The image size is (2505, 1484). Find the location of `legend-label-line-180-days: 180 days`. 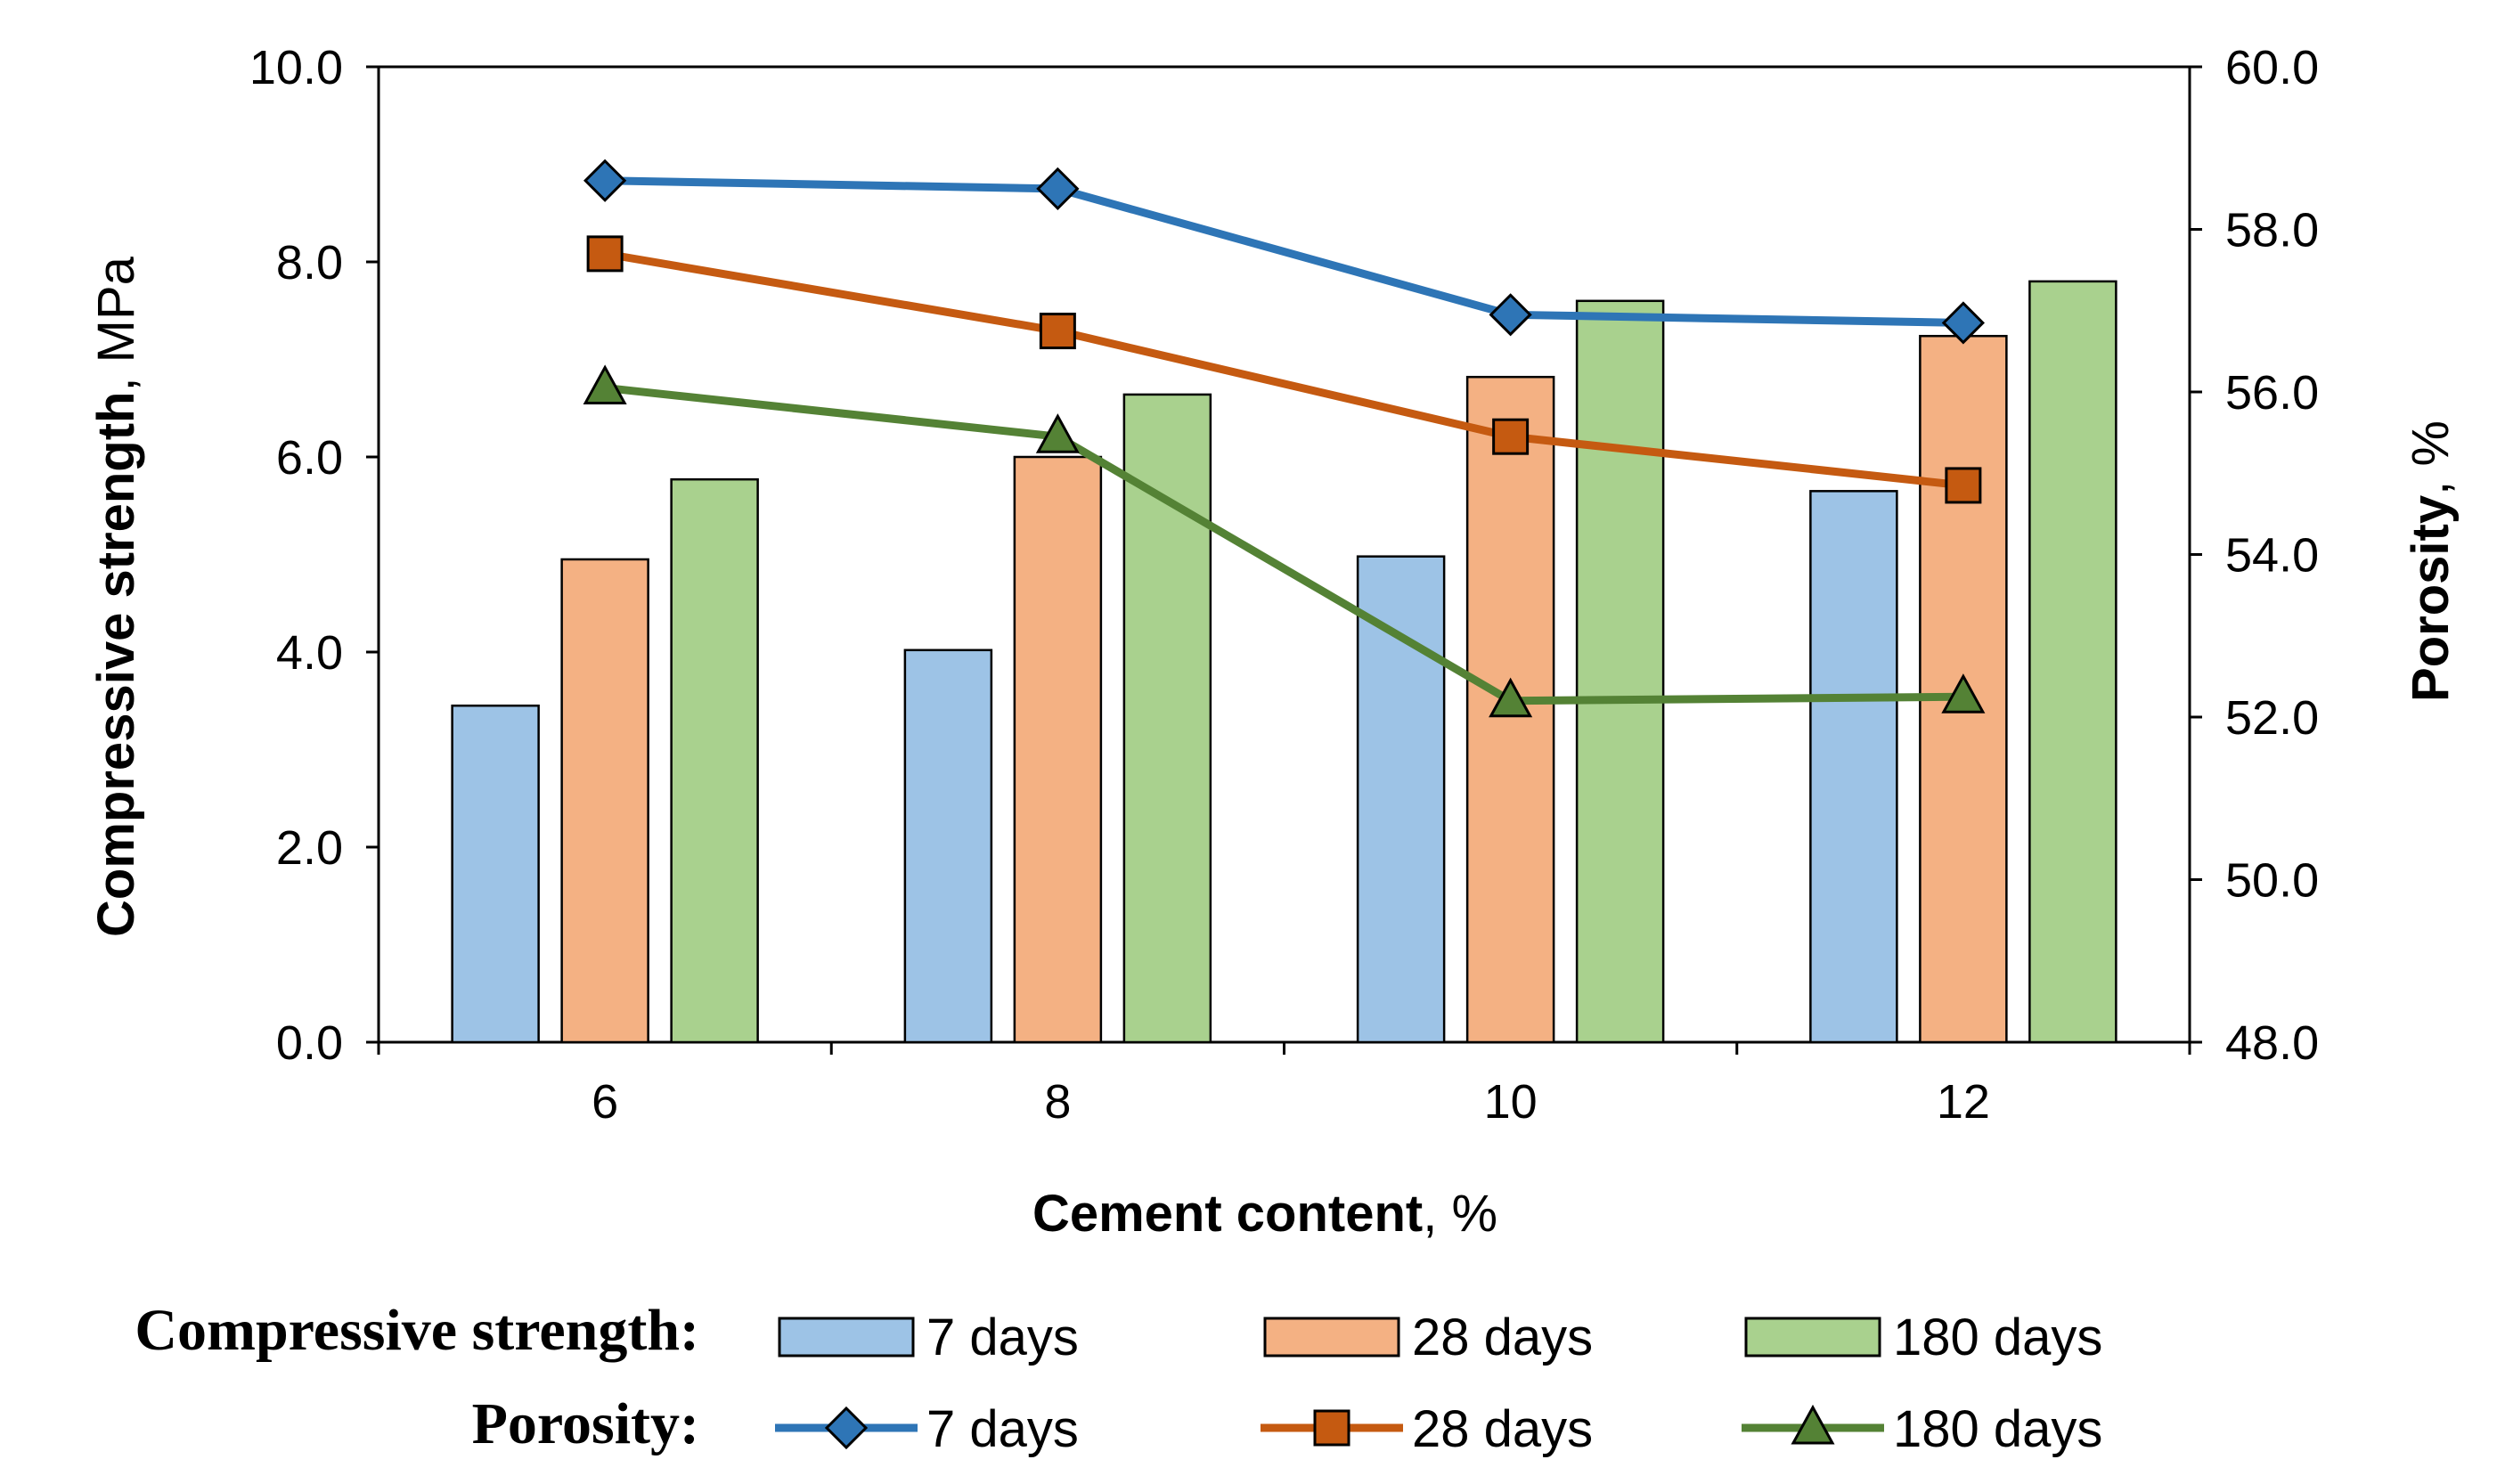

legend-label-line-180-days: 180 days is located at coordinates (1997, 1429).